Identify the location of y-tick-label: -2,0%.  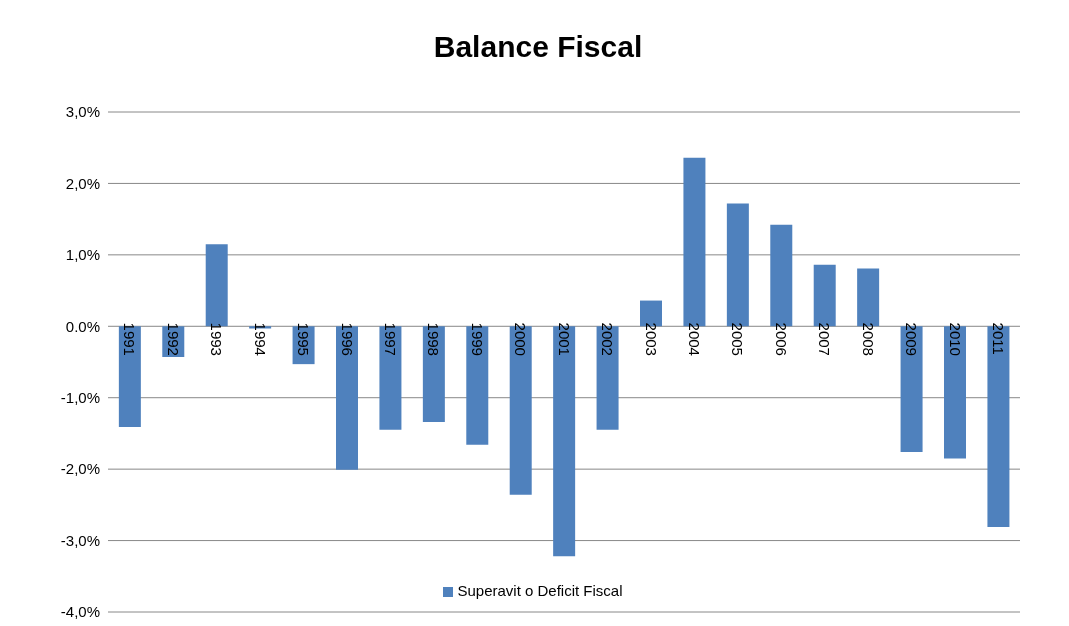
(80, 469).